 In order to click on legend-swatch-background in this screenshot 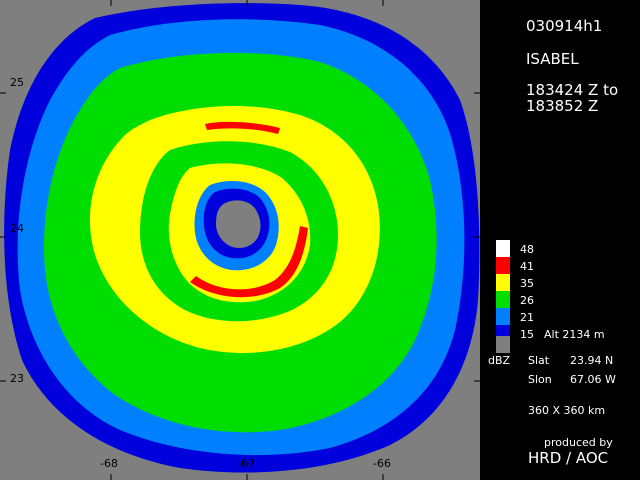, I will do `click(503, 344)`.